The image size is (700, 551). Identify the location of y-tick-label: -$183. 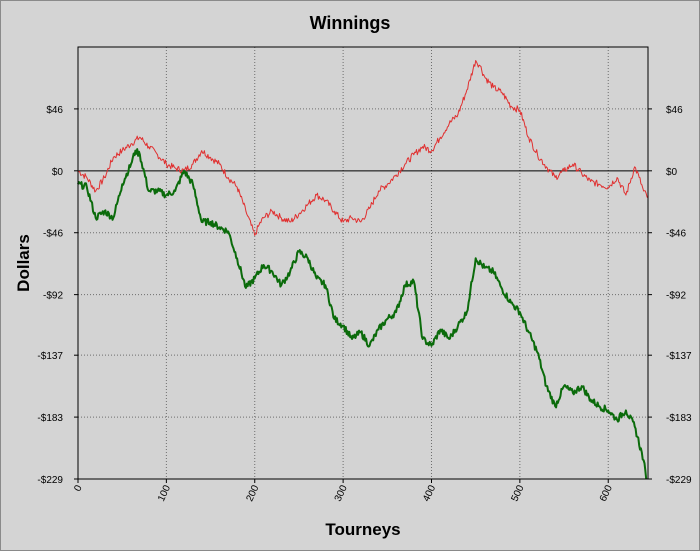
(50, 418).